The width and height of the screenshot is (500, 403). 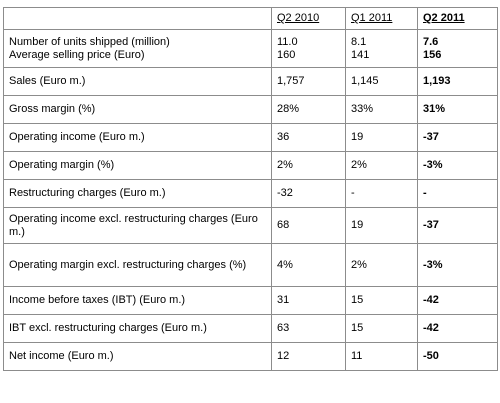 I want to click on cell-q2-2010: 2%, so click(x=308, y=165).